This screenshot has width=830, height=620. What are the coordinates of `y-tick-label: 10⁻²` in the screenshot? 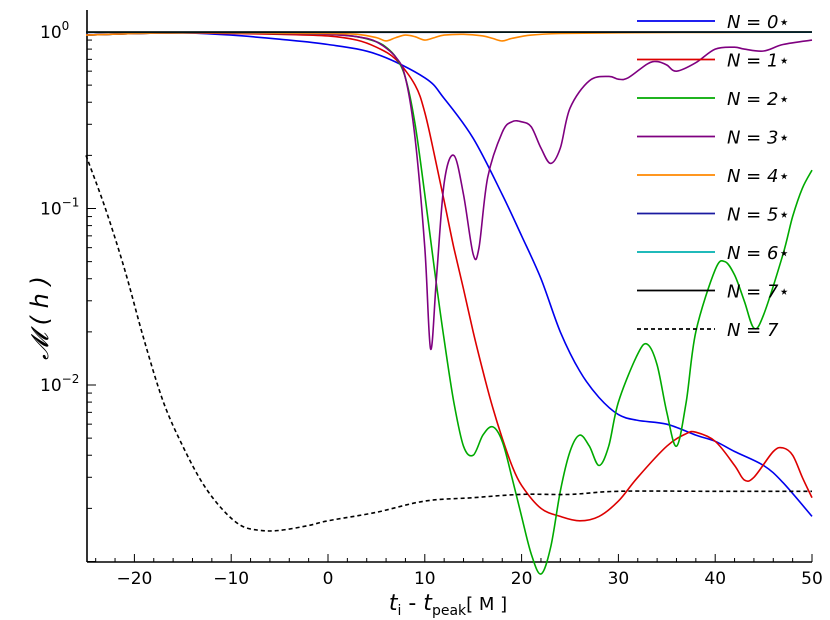 It's located at (59, 384).